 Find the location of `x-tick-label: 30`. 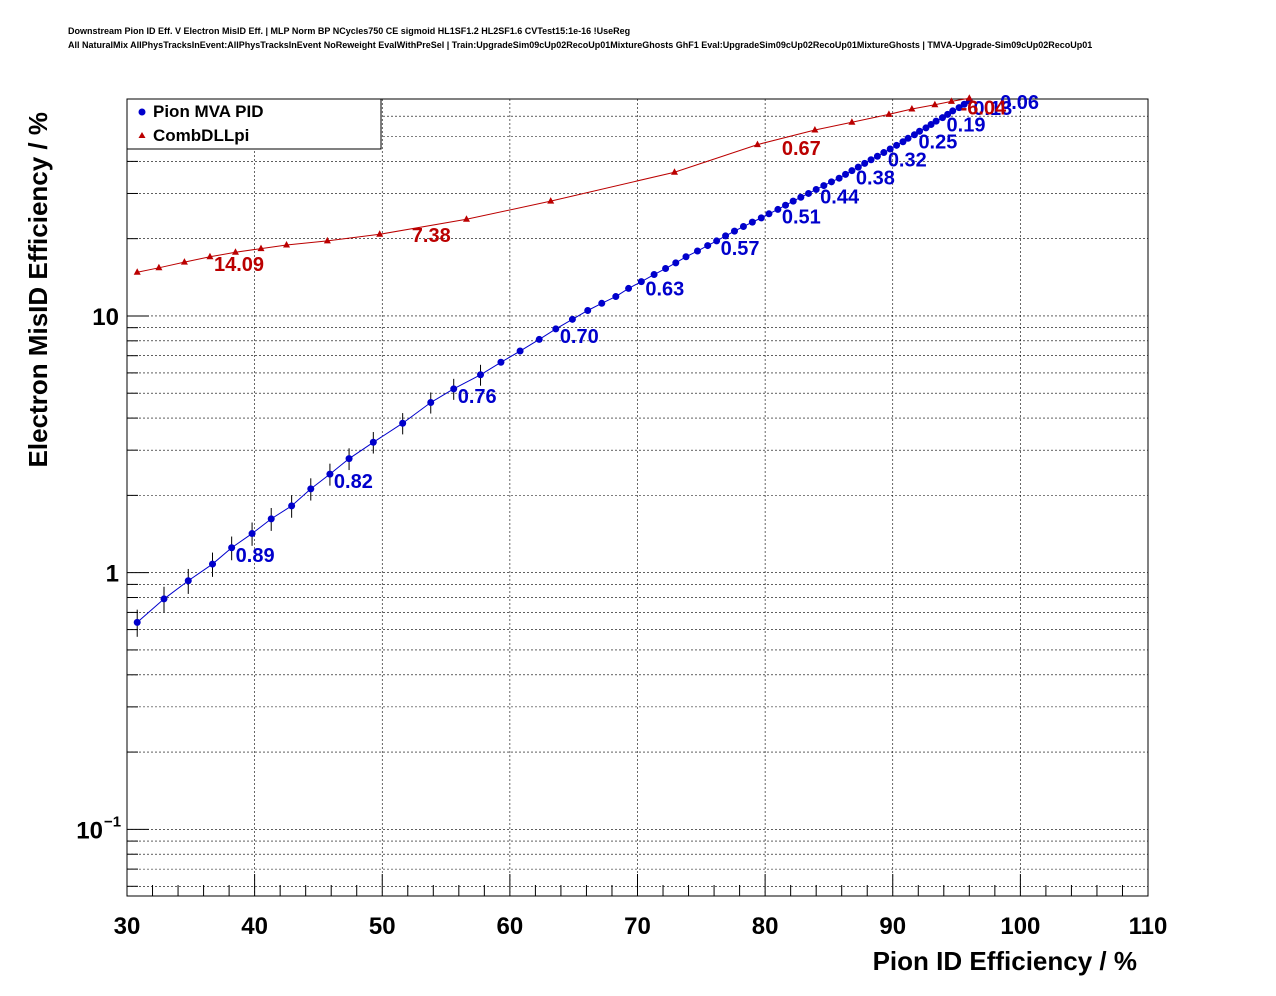

x-tick-label: 30 is located at coordinates (127, 926).